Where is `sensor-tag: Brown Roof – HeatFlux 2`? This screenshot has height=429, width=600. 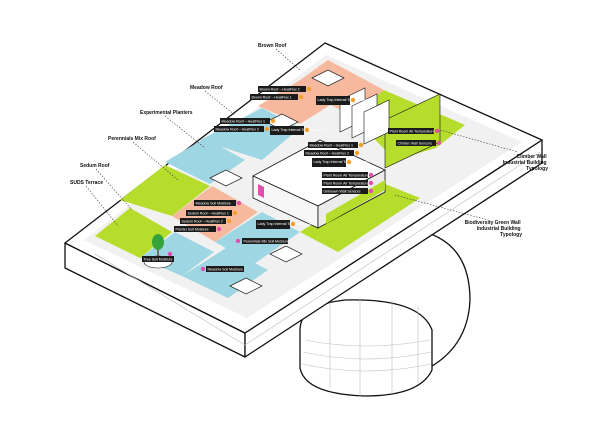
sensor-tag: Brown Roof – HeatFlux 2 is located at coordinates (285, 89).